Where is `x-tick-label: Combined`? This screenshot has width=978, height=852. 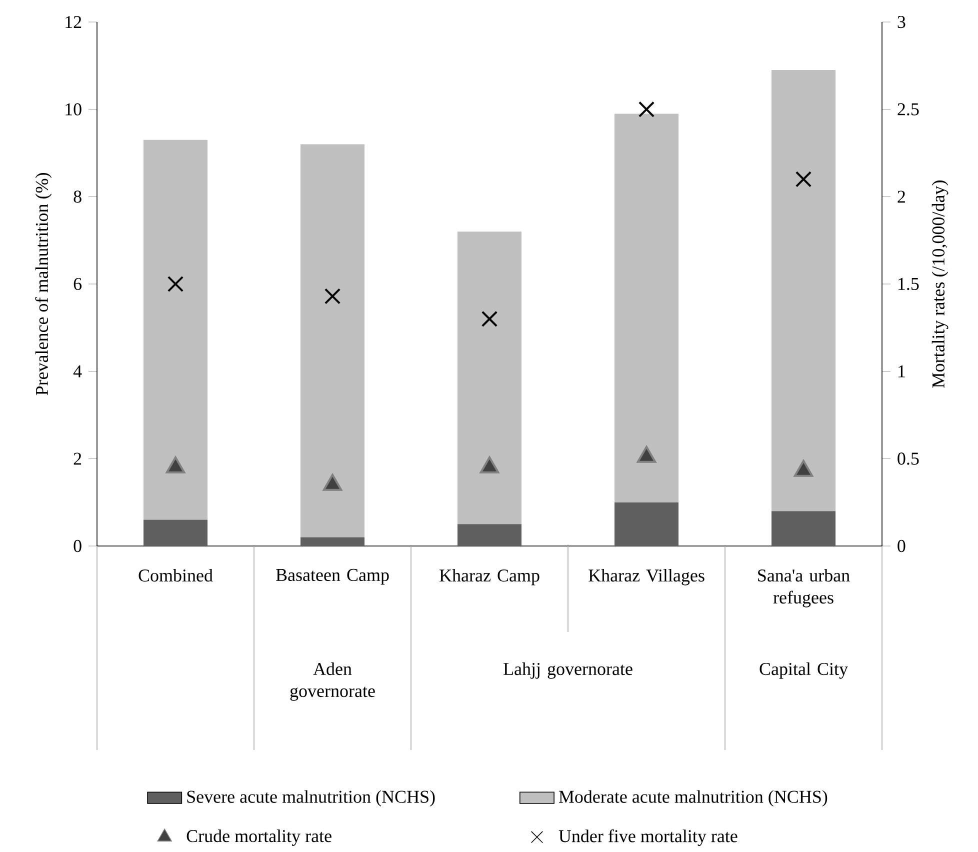
x-tick-label: Combined is located at coordinates (175, 575).